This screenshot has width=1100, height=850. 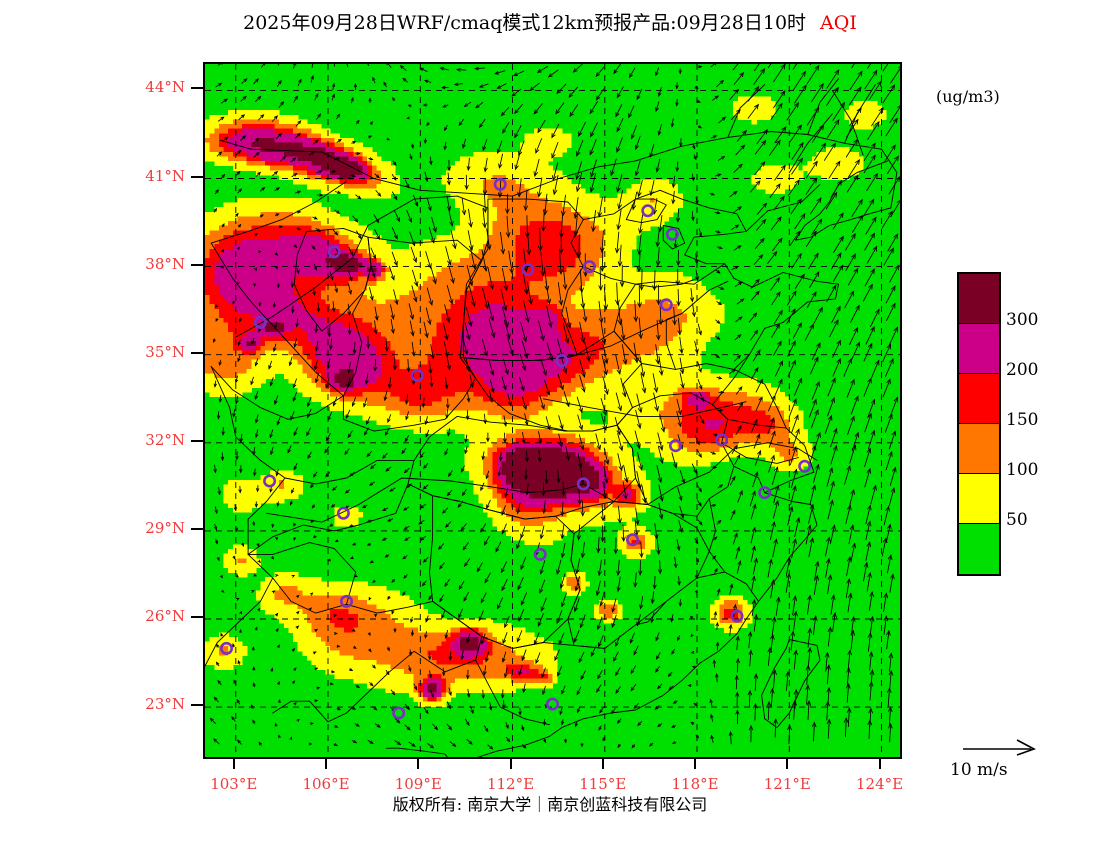 What do you see at coordinates (165, 527) in the screenshot?
I see `lat-label: 29°N` at bounding box center [165, 527].